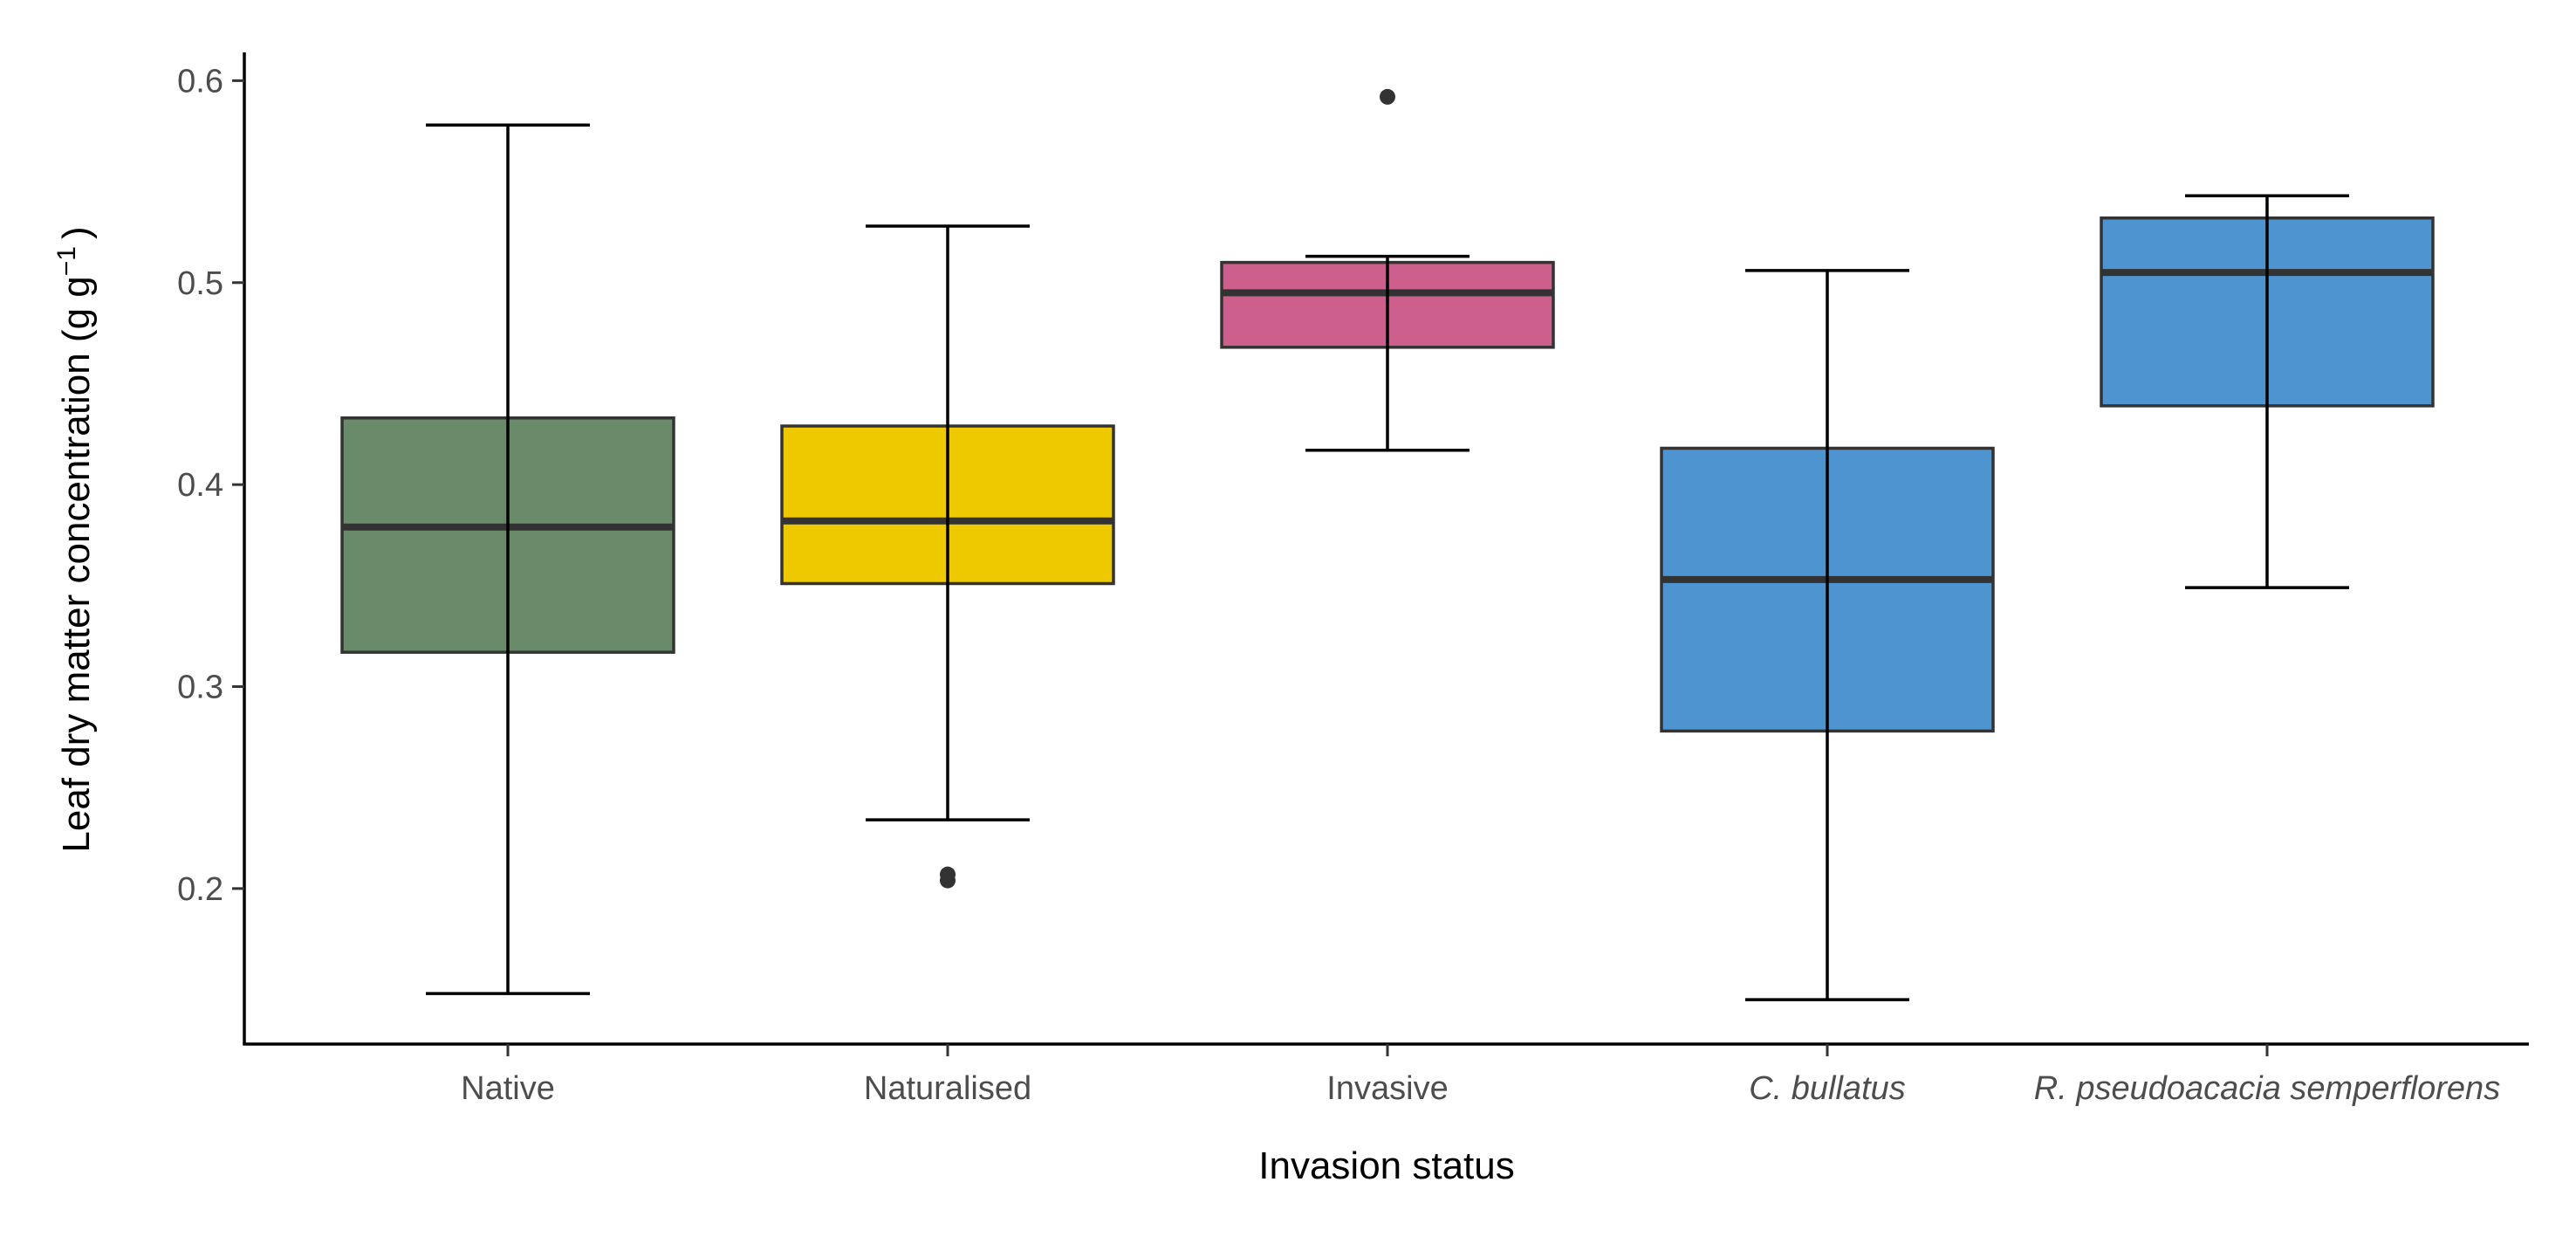 The height and width of the screenshot is (1237, 2576). Describe the element at coordinates (200, 687) in the screenshot. I see `y-tick-label: 0.3` at that location.